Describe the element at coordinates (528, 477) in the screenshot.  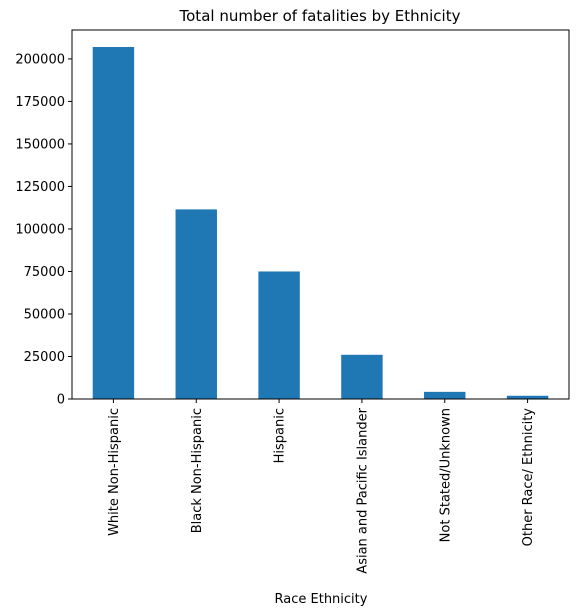
I see `x-tick-label-5: Other Race/ Ethnicity` at that location.